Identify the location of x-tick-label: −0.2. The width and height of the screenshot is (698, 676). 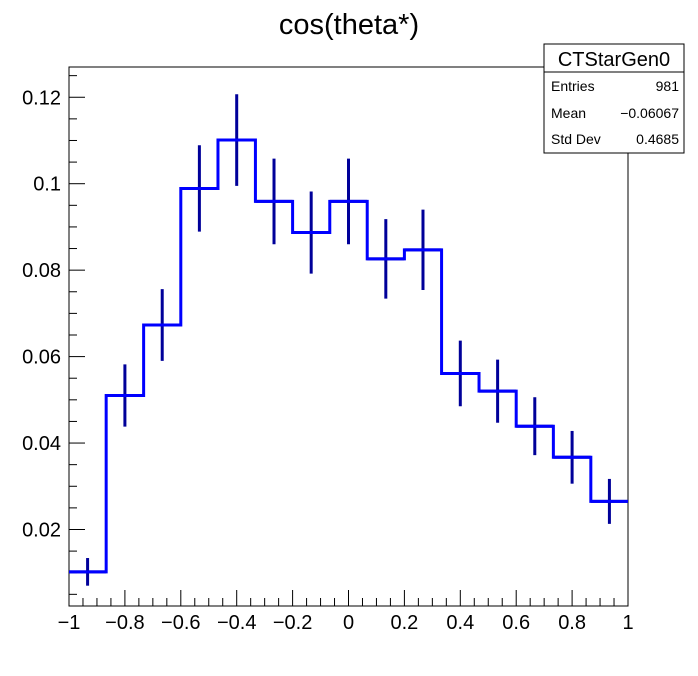
(292, 623).